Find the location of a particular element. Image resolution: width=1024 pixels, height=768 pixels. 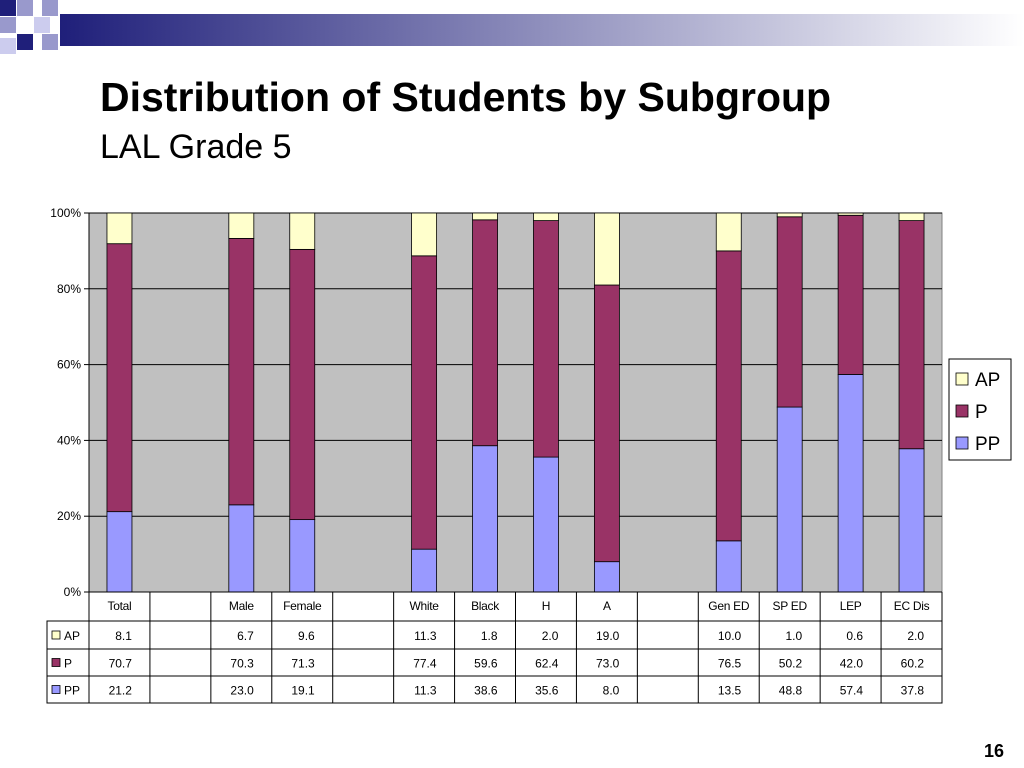

table-cell-value: 77.4 is located at coordinates (425, 664).